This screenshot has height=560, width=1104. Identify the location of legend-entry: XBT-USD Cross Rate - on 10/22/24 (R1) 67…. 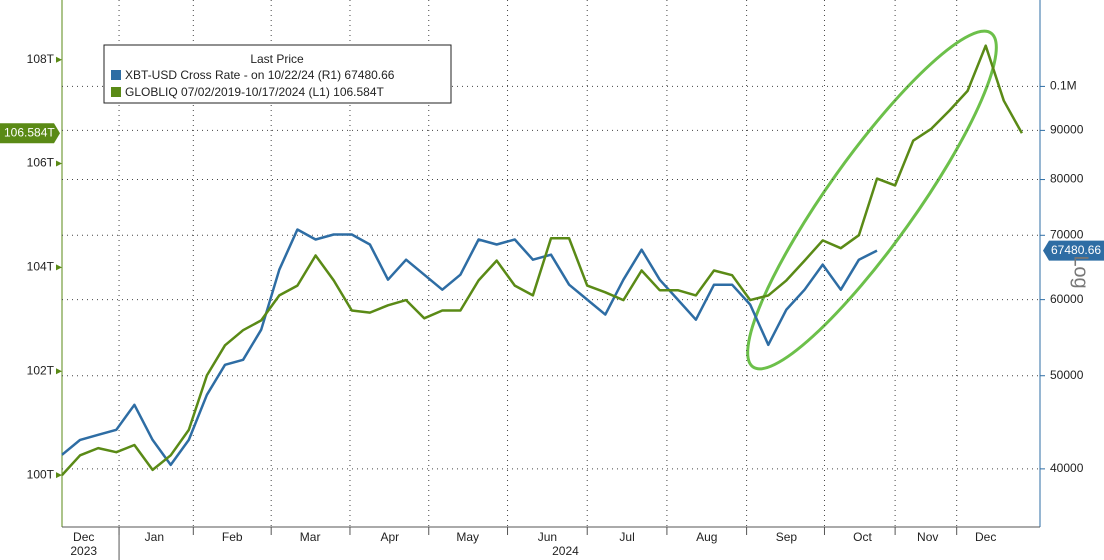
(260, 75).